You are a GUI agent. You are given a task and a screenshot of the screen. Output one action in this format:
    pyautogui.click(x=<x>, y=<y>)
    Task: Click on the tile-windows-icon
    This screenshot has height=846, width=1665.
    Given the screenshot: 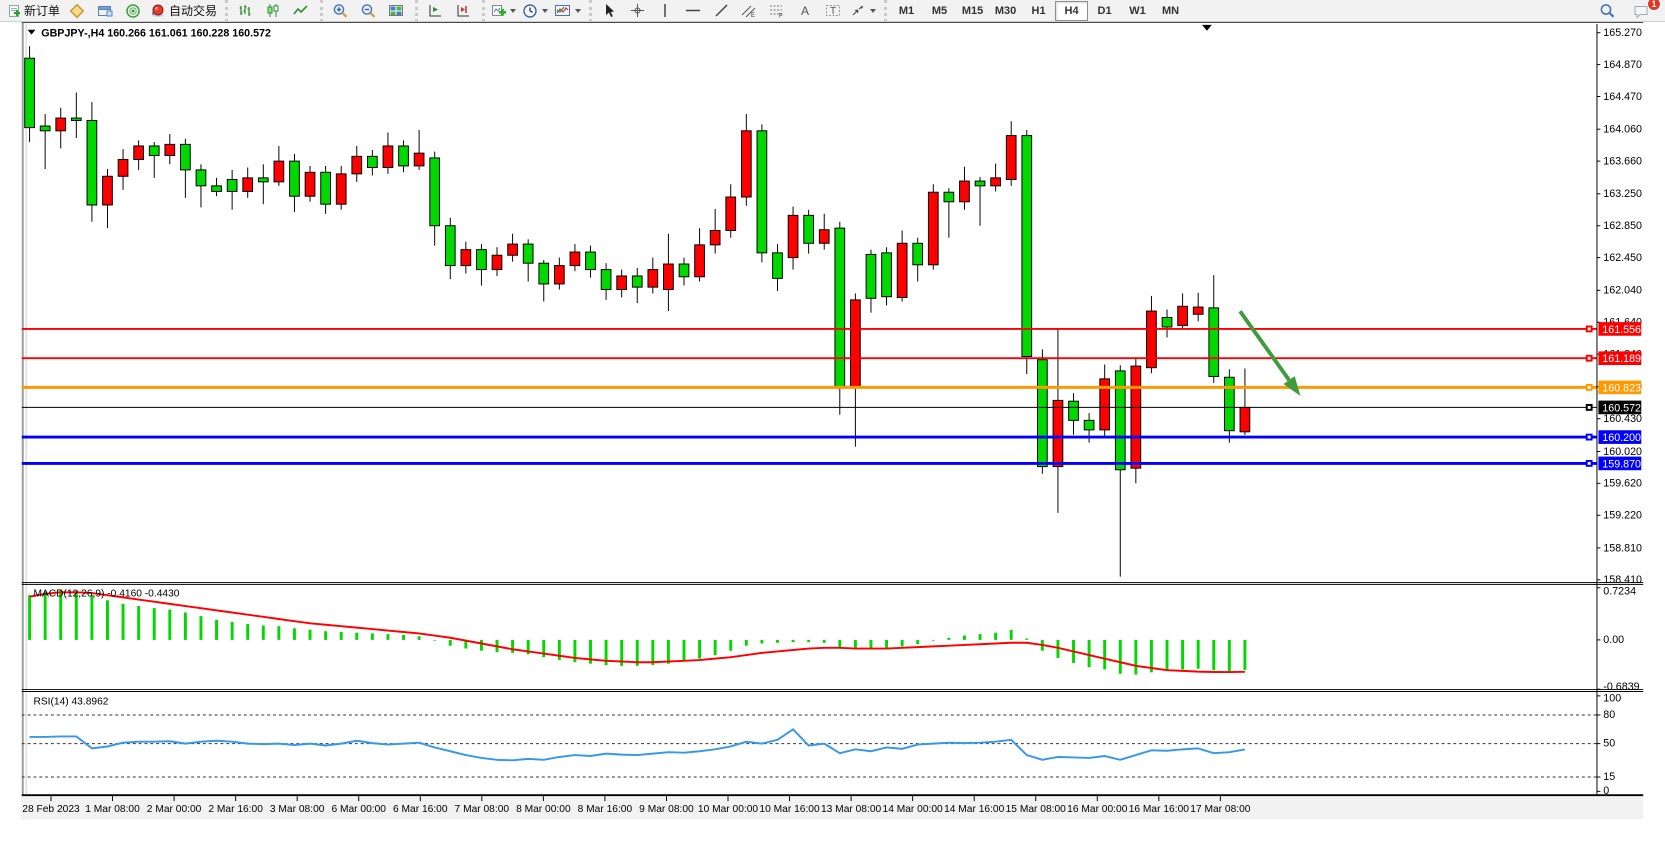 What is the action you would take?
    pyautogui.click(x=396, y=10)
    